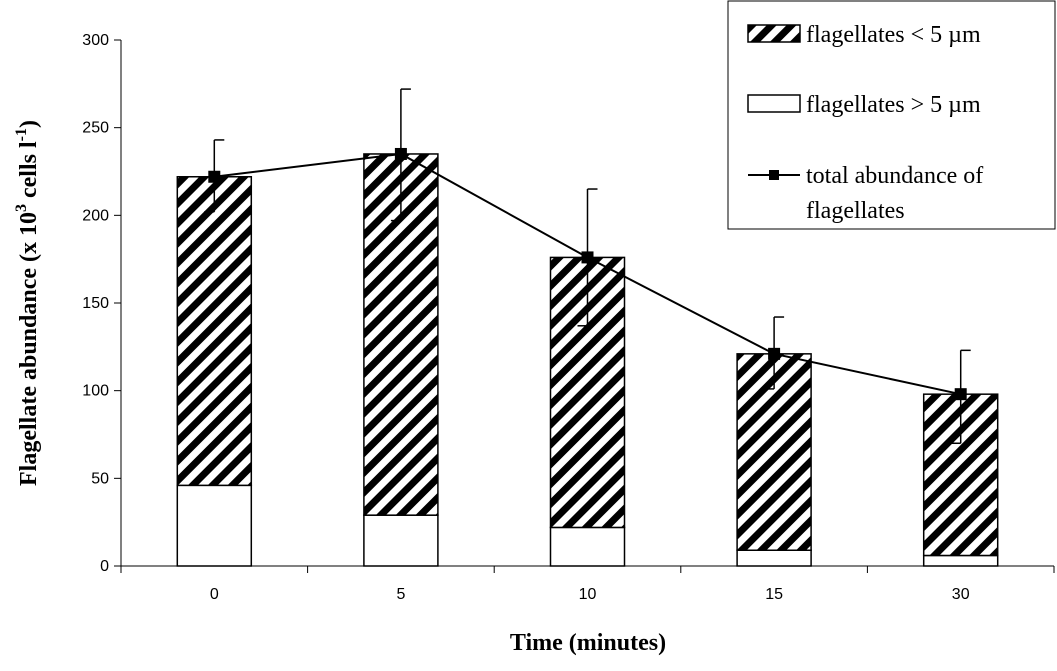 The height and width of the screenshot is (671, 1057). What do you see at coordinates (855, 211) in the screenshot?
I see `legend-label-total-line2: flagellates` at bounding box center [855, 211].